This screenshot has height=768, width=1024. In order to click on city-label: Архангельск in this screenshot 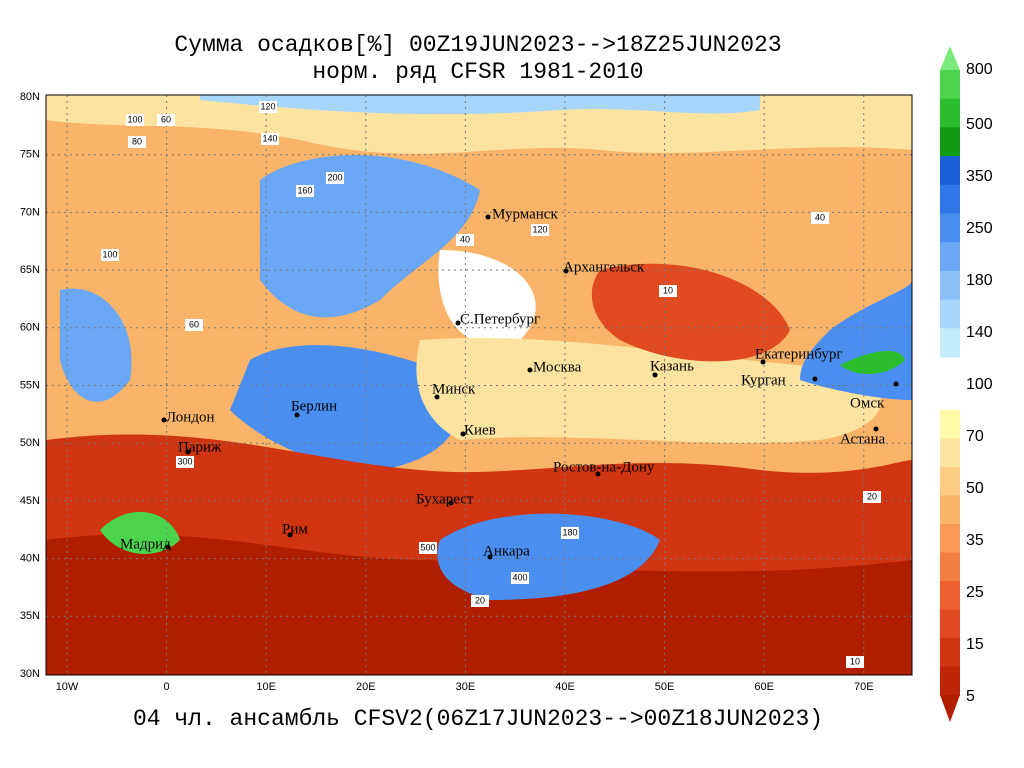, I will do `click(604, 267)`.